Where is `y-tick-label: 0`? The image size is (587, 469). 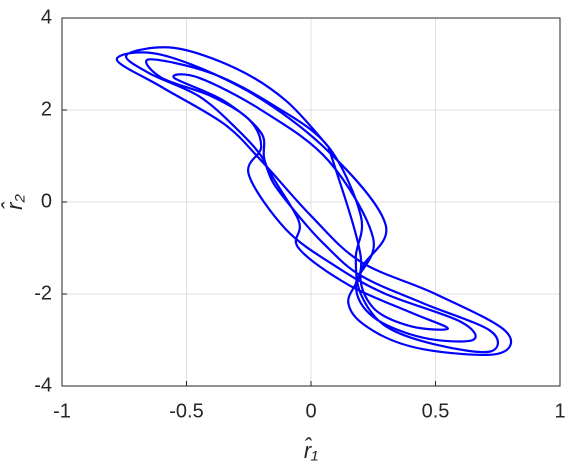
y-tick-label: 0 is located at coordinates (46, 201).